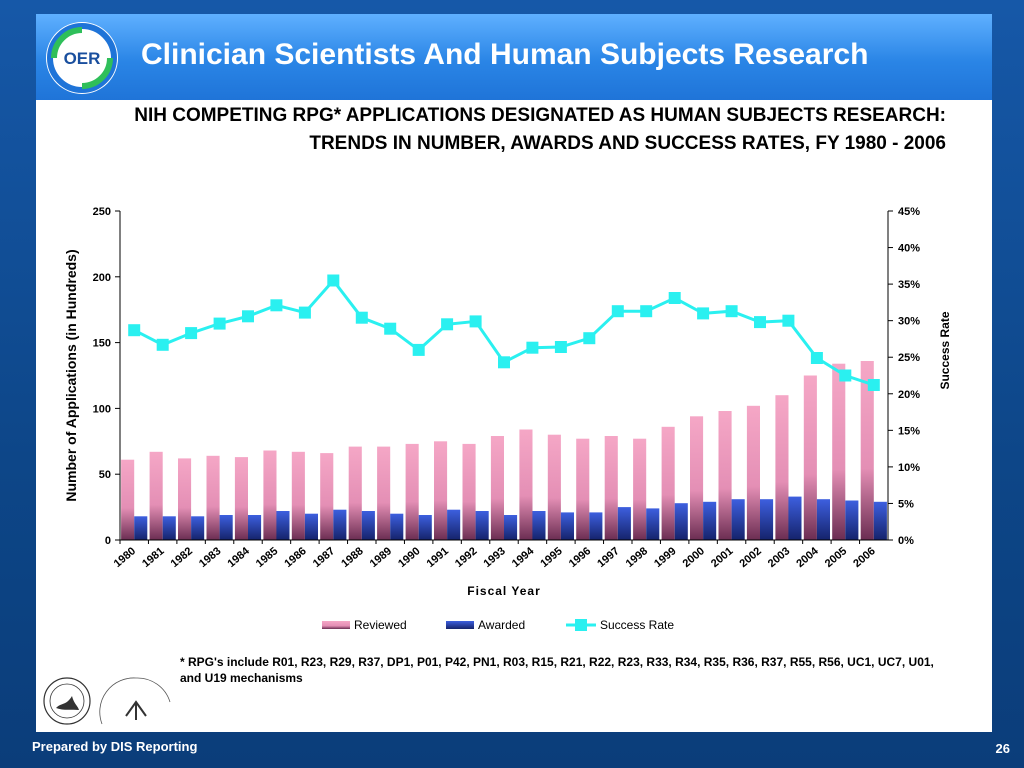 The image size is (1024, 768). I want to click on point-success-rate-1985, so click(276, 305).